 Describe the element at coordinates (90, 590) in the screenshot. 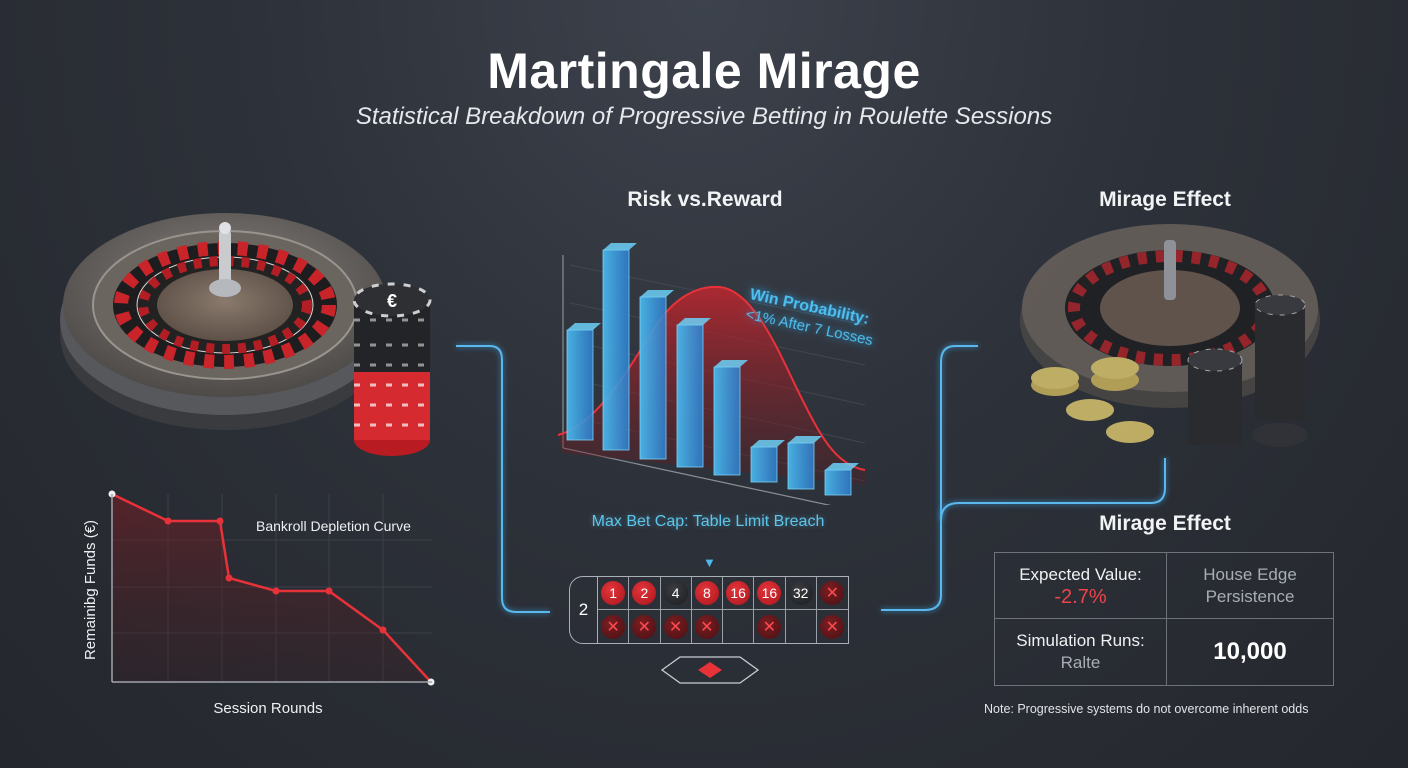

I see `y-axis-label: Remainibg Funds (€)` at that location.